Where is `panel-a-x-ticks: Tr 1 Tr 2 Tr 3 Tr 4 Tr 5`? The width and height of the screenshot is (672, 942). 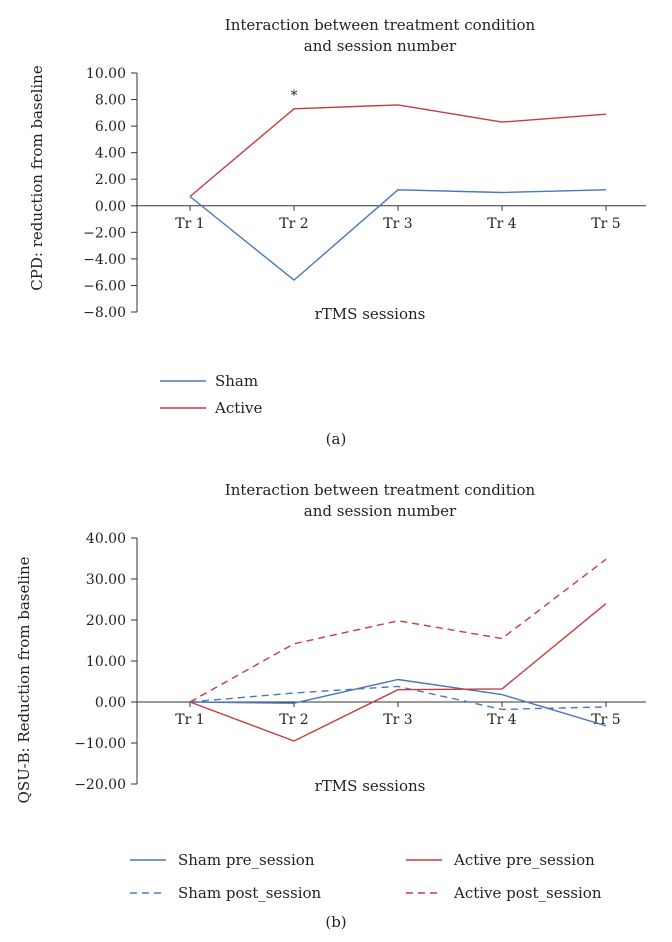
panel-a-x-ticks: Tr 1 Tr 2 Tr 3 Tr 4 Tr 5 is located at coordinates (397, 224).